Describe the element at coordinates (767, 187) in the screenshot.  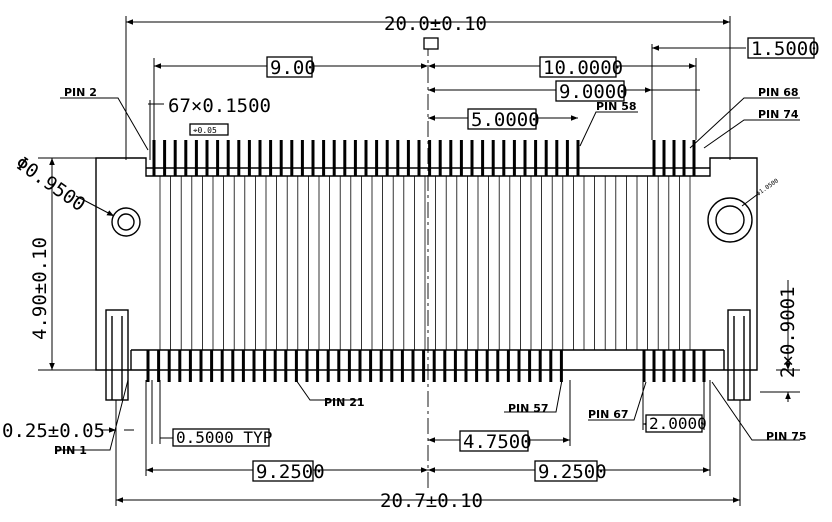
I see `small-hole-note: Φ1.0500` at that location.